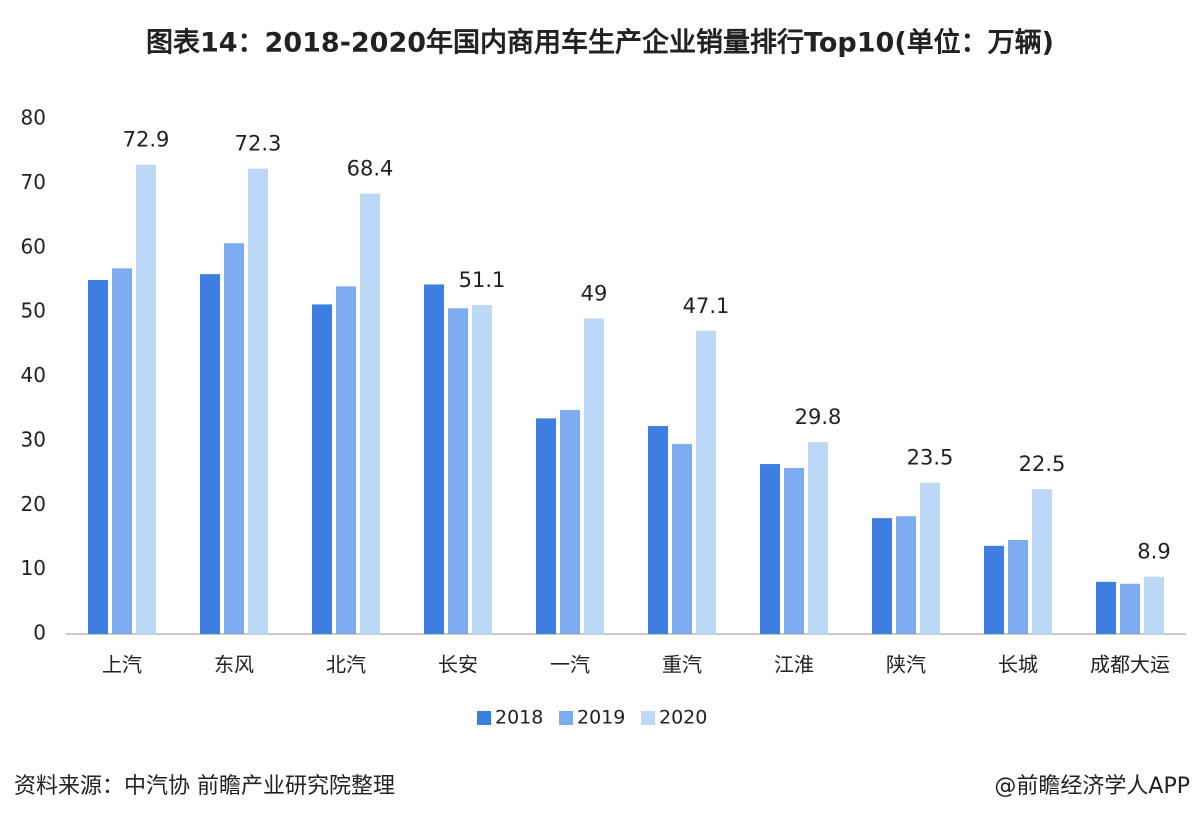 Image resolution: width=1200 pixels, height=828 pixels. What do you see at coordinates (482, 280) in the screenshot?
I see `data-label: 51.1` at bounding box center [482, 280].